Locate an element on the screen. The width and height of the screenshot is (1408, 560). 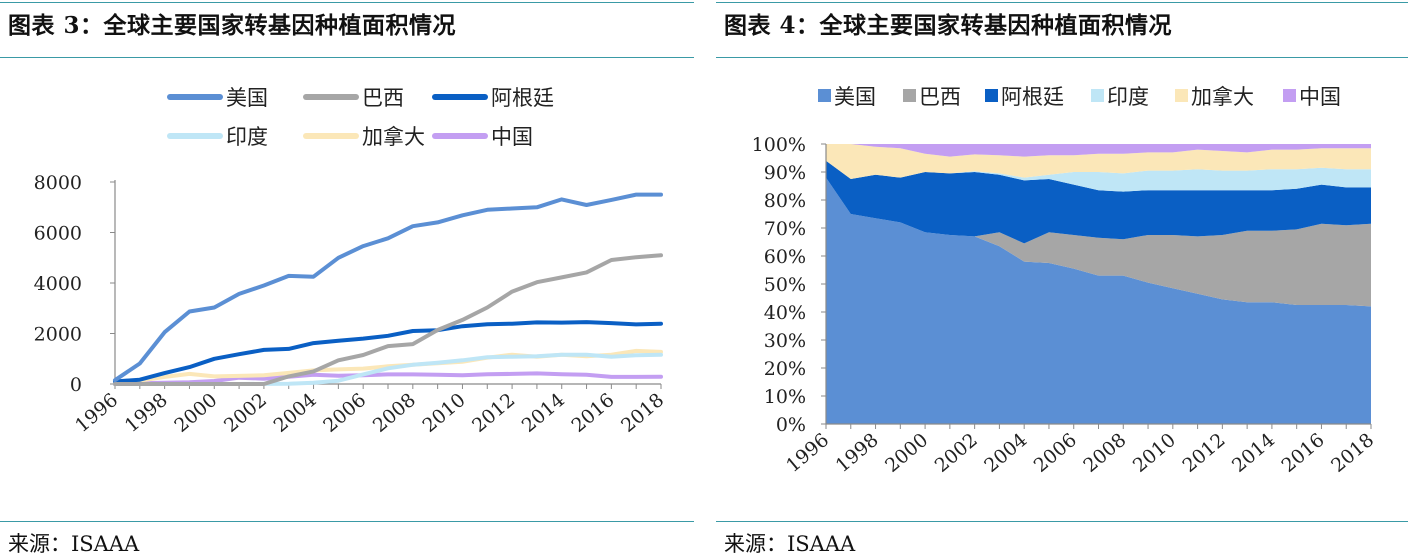
y-tick-label: 2000 is located at coordinates (58, 335).